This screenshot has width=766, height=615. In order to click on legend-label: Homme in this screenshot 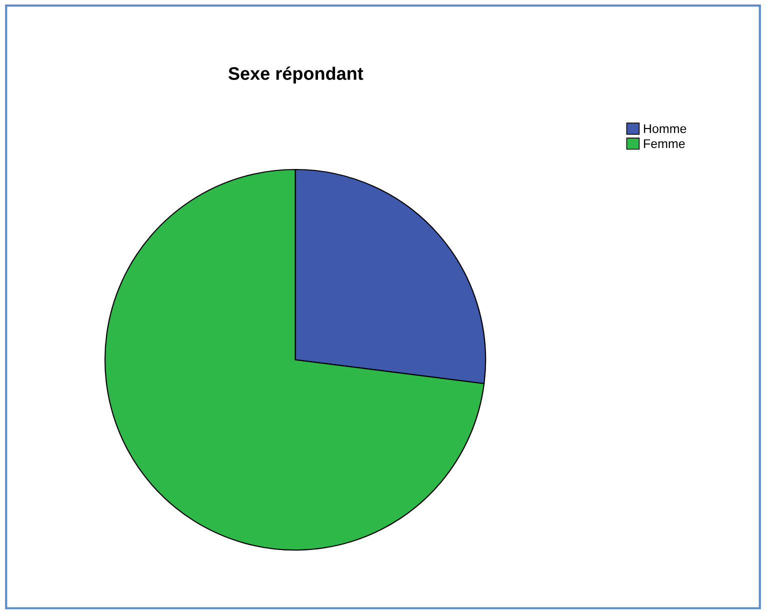, I will do `click(665, 129)`.